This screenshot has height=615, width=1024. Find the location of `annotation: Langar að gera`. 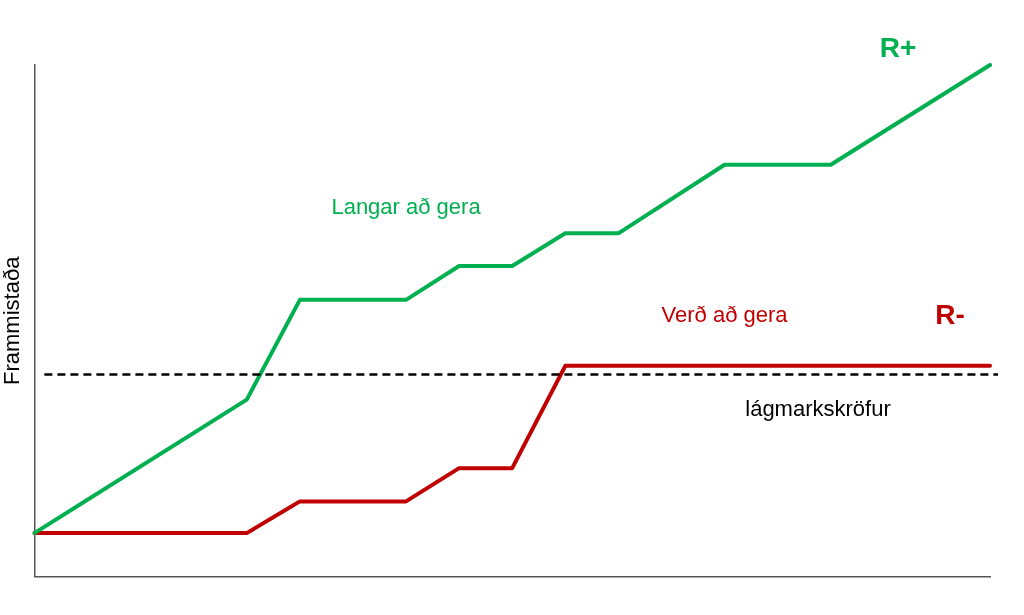

annotation: Langar að gera is located at coordinates (406, 206).